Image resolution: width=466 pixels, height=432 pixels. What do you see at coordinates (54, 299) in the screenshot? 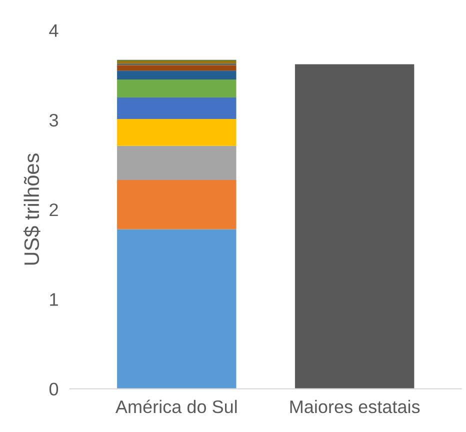
I see `y-tick-label: 1` at bounding box center [54, 299].